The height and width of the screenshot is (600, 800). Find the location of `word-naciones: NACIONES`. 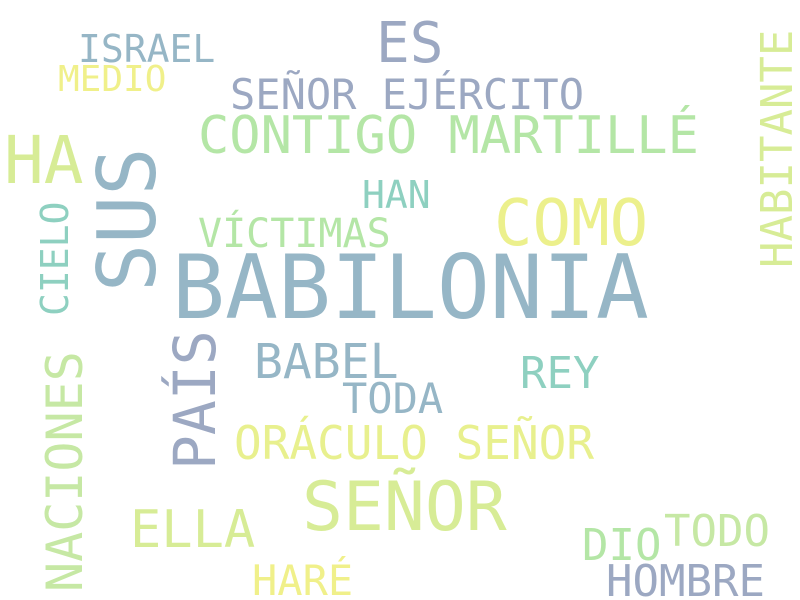

word-naciones: NACIONES is located at coordinates (65, 471).